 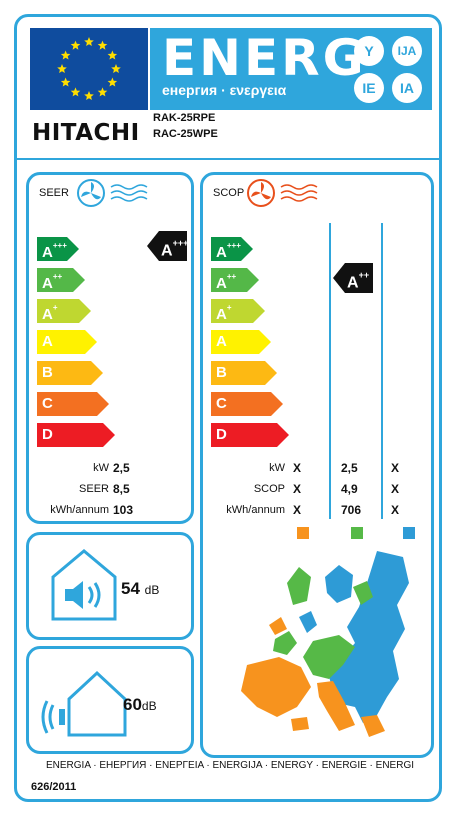 What do you see at coordinates (349, 468) in the screenshot?
I see `scop-row-col2: 2,5` at bounding box center [349, 468].